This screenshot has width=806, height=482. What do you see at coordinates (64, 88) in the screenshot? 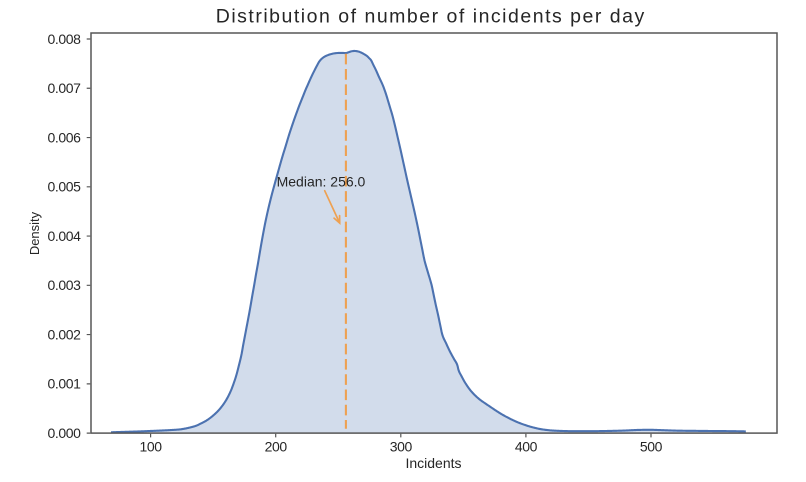
I see `svg-text: 0.007` at bounding box center [64, 88].